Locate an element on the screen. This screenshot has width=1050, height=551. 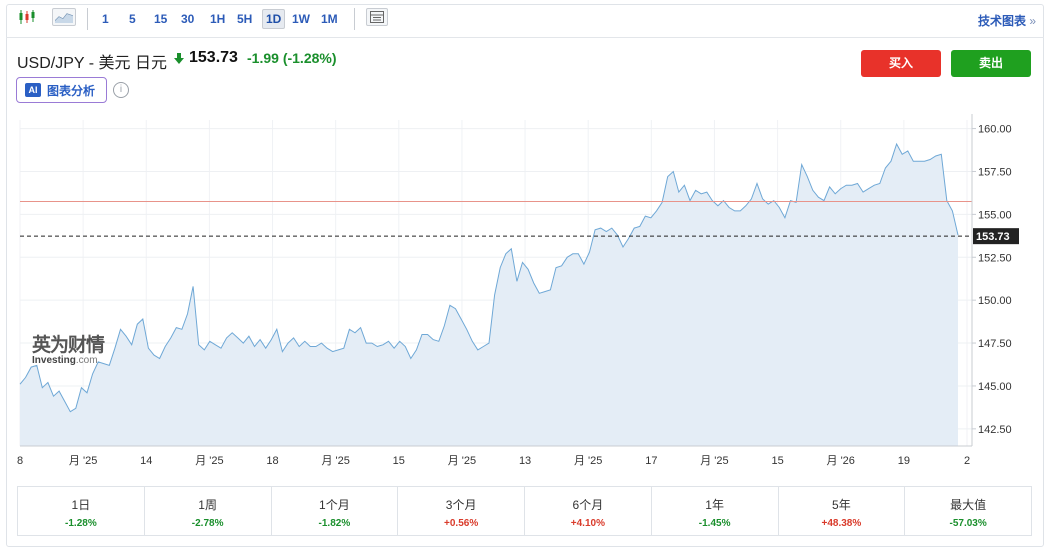
x-tick-label: 2 is located at coordinates (967, 461).